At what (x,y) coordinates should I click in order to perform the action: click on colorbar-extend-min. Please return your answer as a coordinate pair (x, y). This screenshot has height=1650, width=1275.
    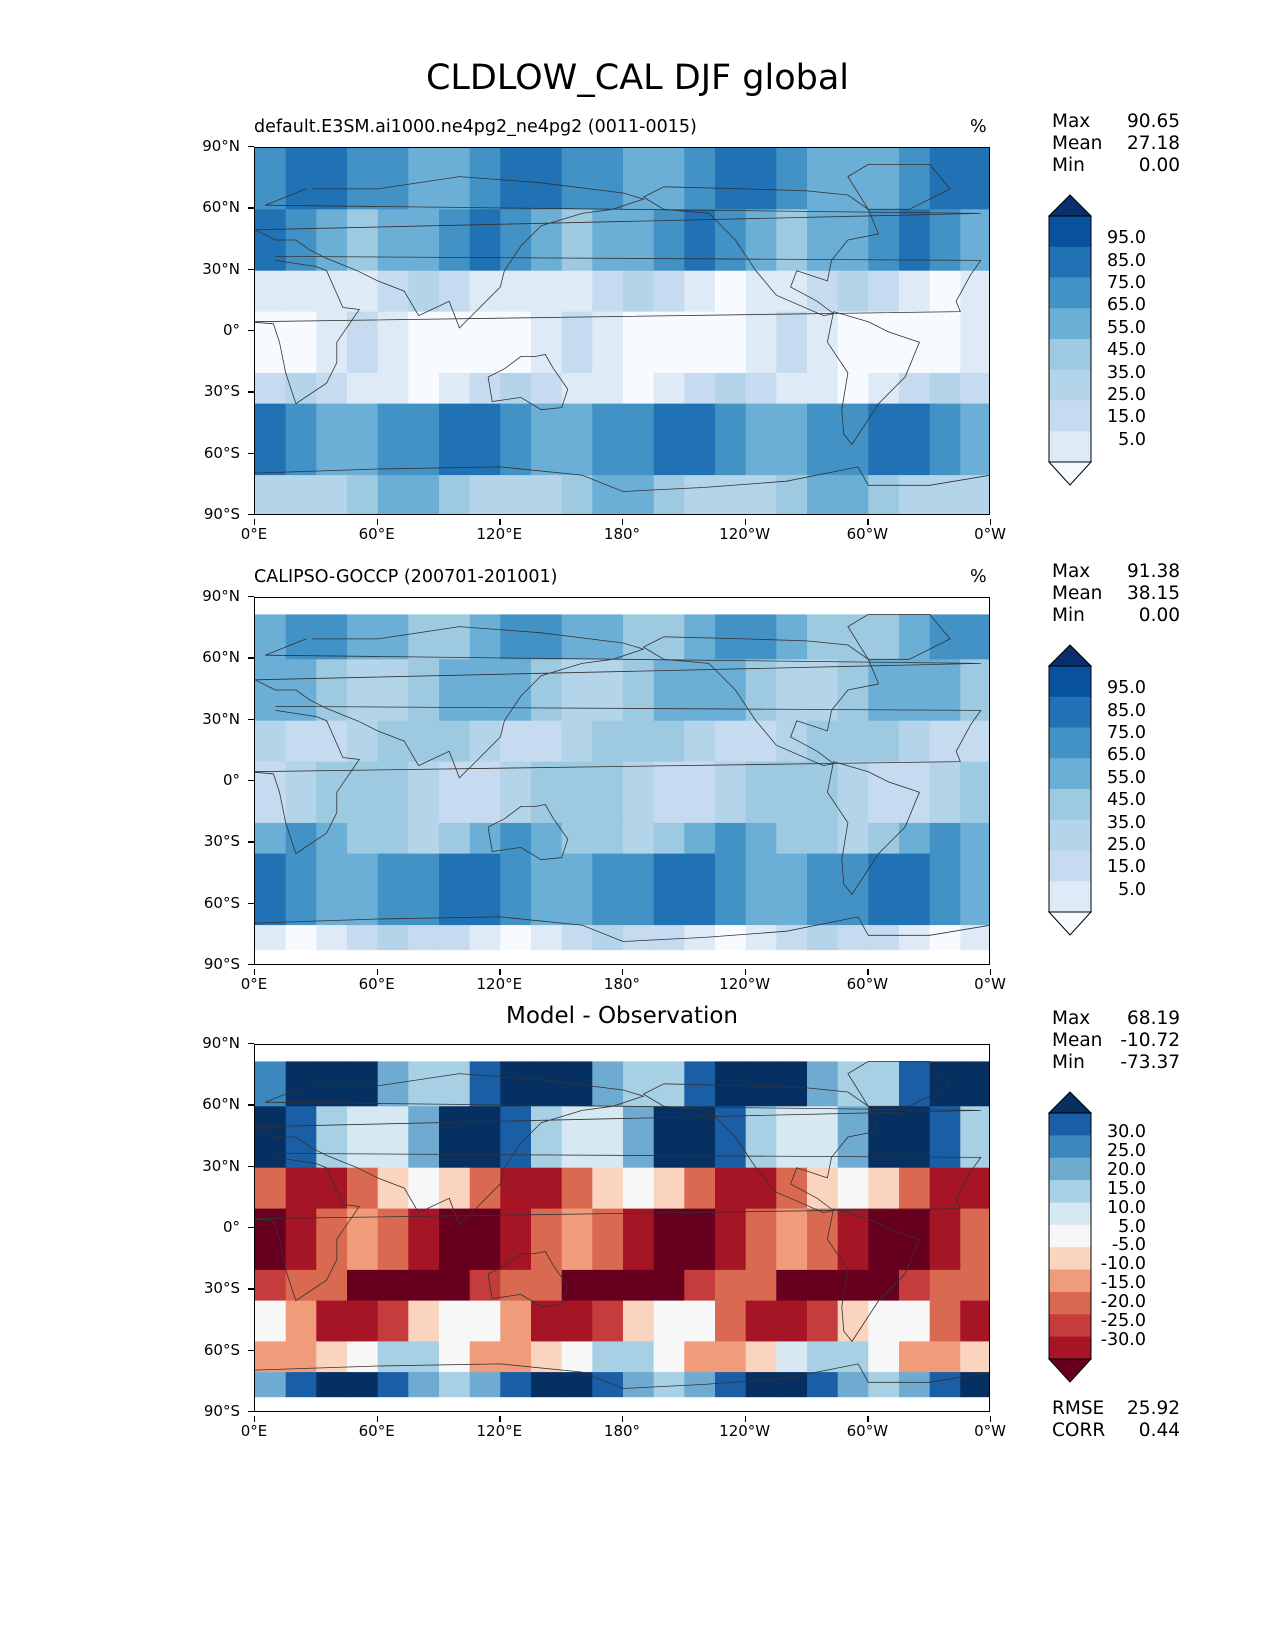
    Looking at the image, I should click on (1070, 1370).